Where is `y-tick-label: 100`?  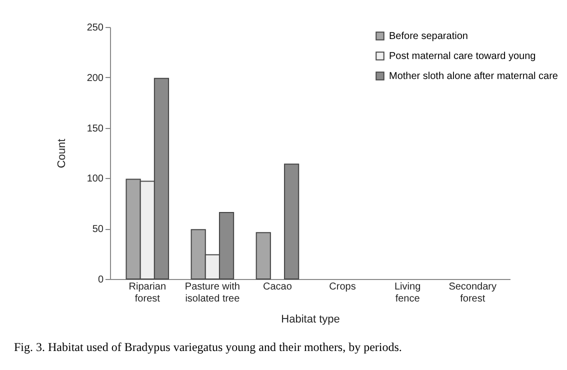
y-tick-label: 100 is located at coordinates (95, 179).